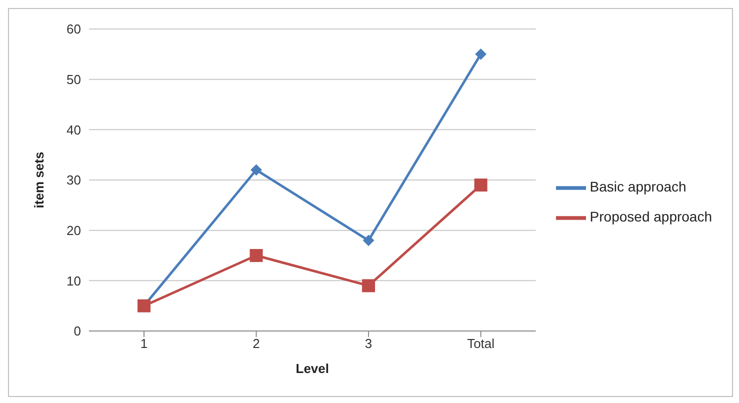 This screenshot has height=403, width=739. I want to click on legend-label: Basic approach, so click(638, 186).